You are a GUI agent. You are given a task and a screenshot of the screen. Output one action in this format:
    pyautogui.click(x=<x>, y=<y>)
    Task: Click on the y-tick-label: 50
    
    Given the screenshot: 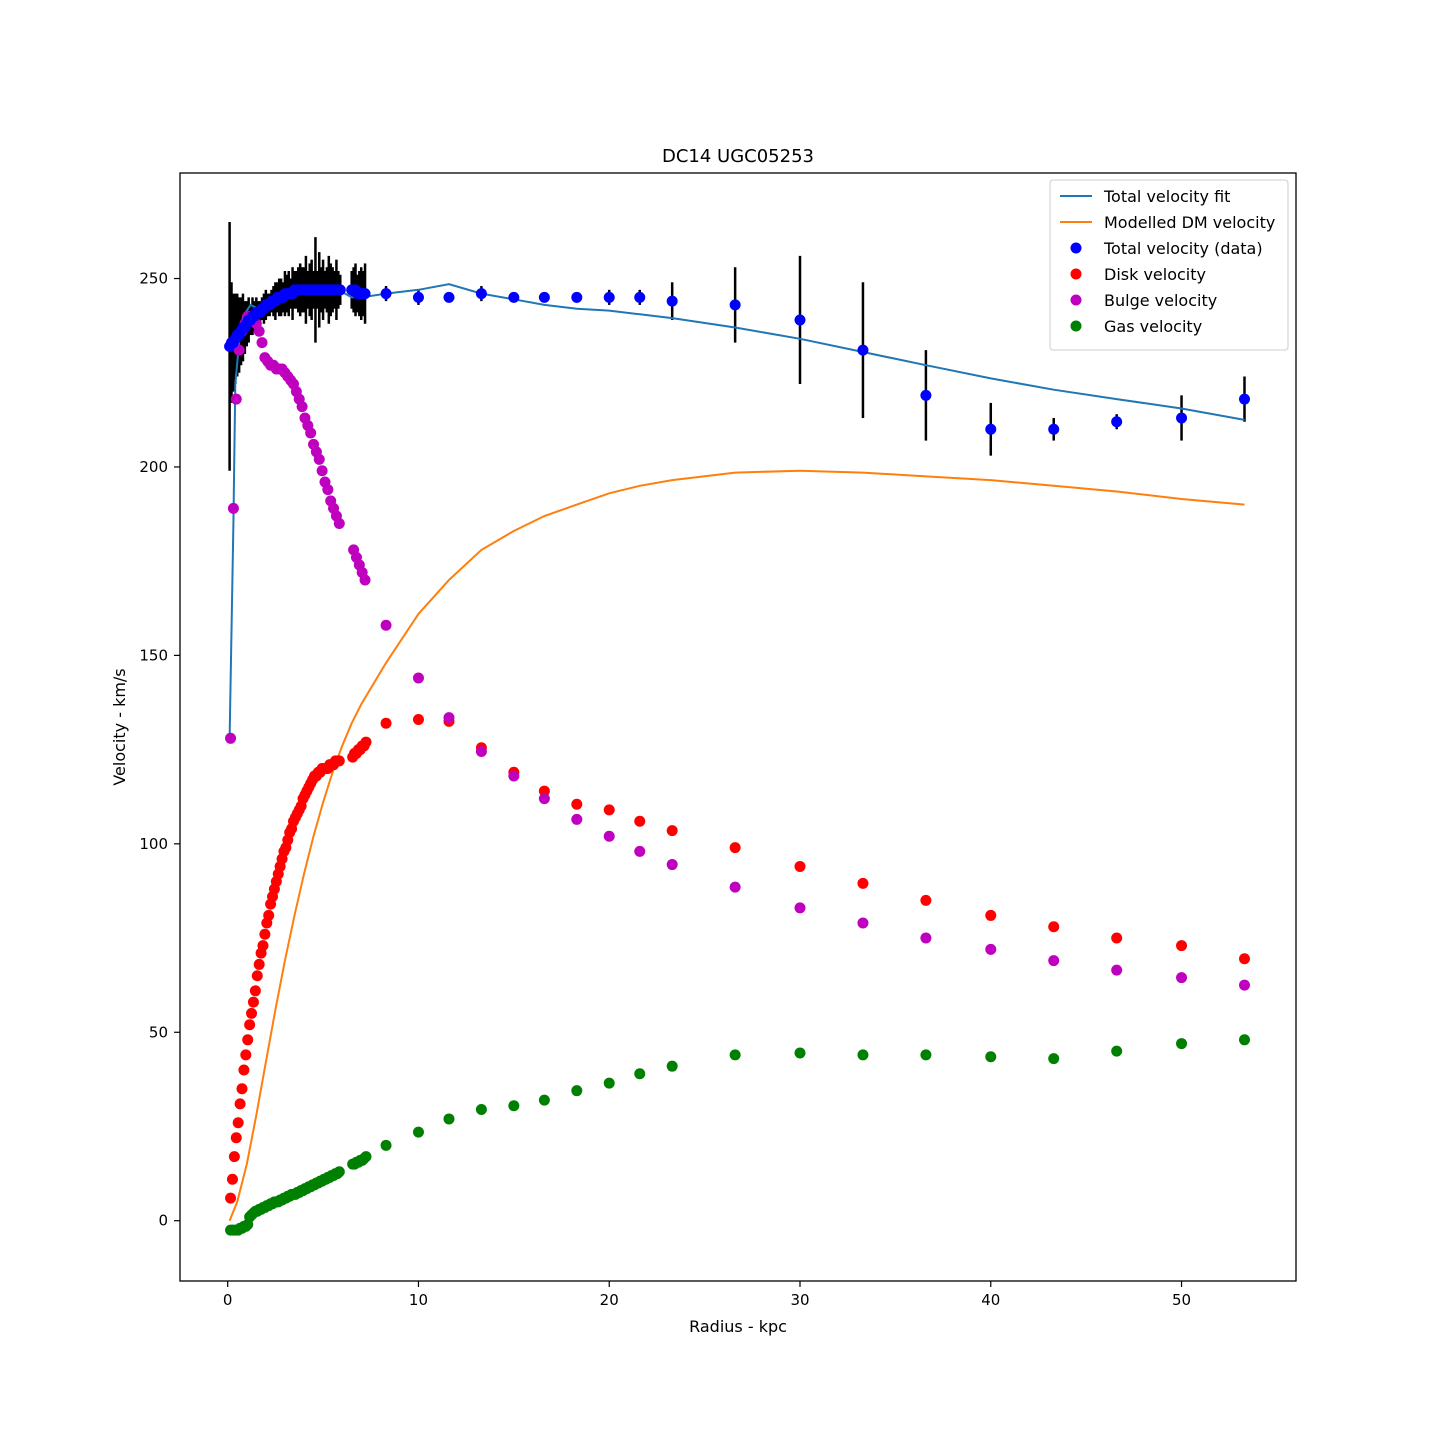 What is the action you would take?
    pyautogui.click(x=158, y=1032)
    